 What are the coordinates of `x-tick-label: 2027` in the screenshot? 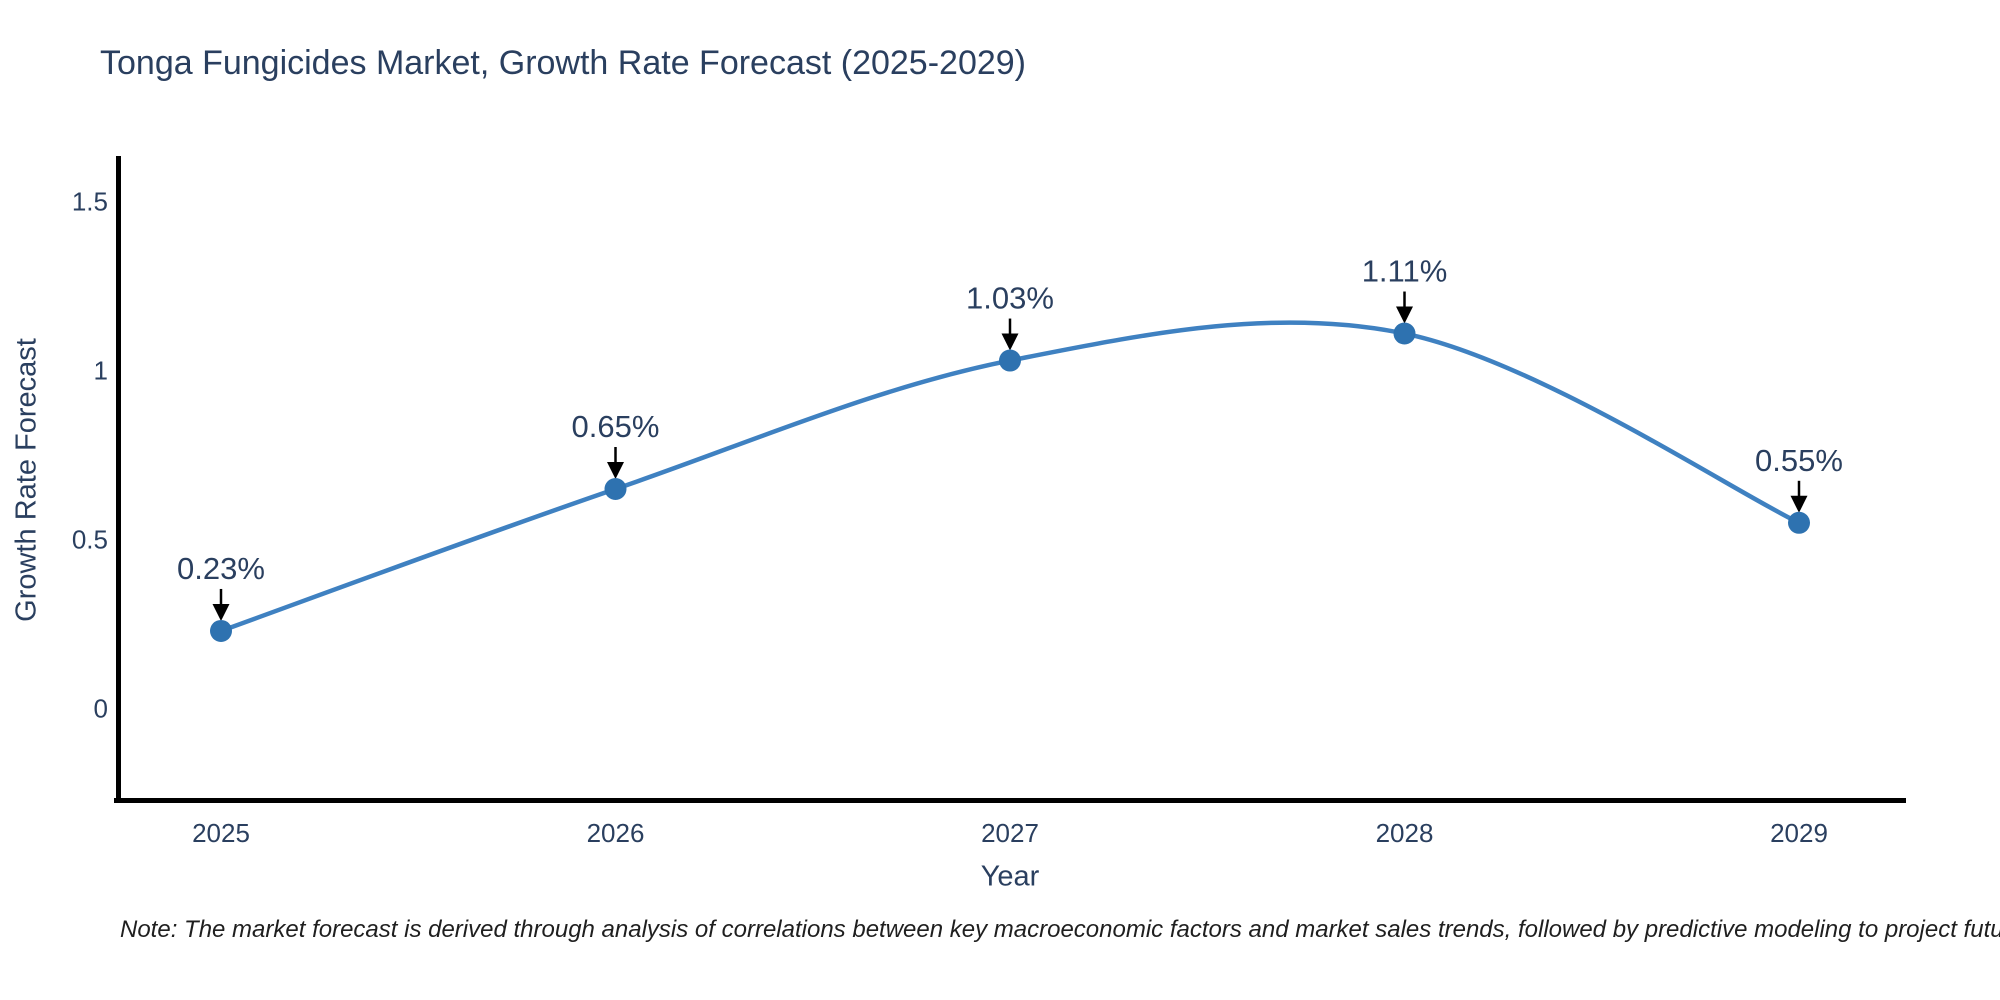 It's located at (1010, 833).